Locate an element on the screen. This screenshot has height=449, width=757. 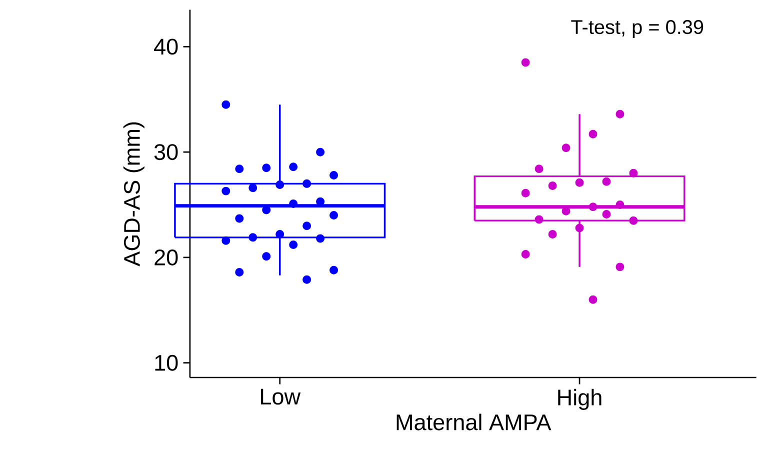
y-axis-title: AGD-AS (mm) is located at coordinates (133, 194).